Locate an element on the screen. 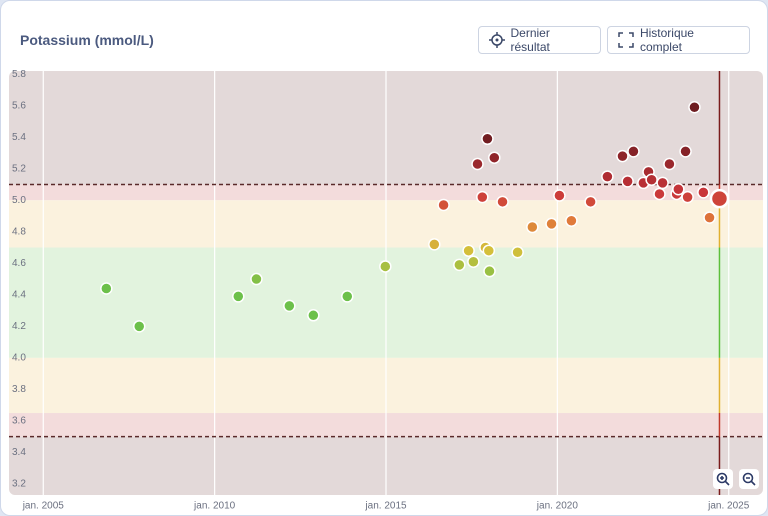 Image resolution: width=768 pixels, height=516 pixels. zoom-in is located at coordinates (723, 479).